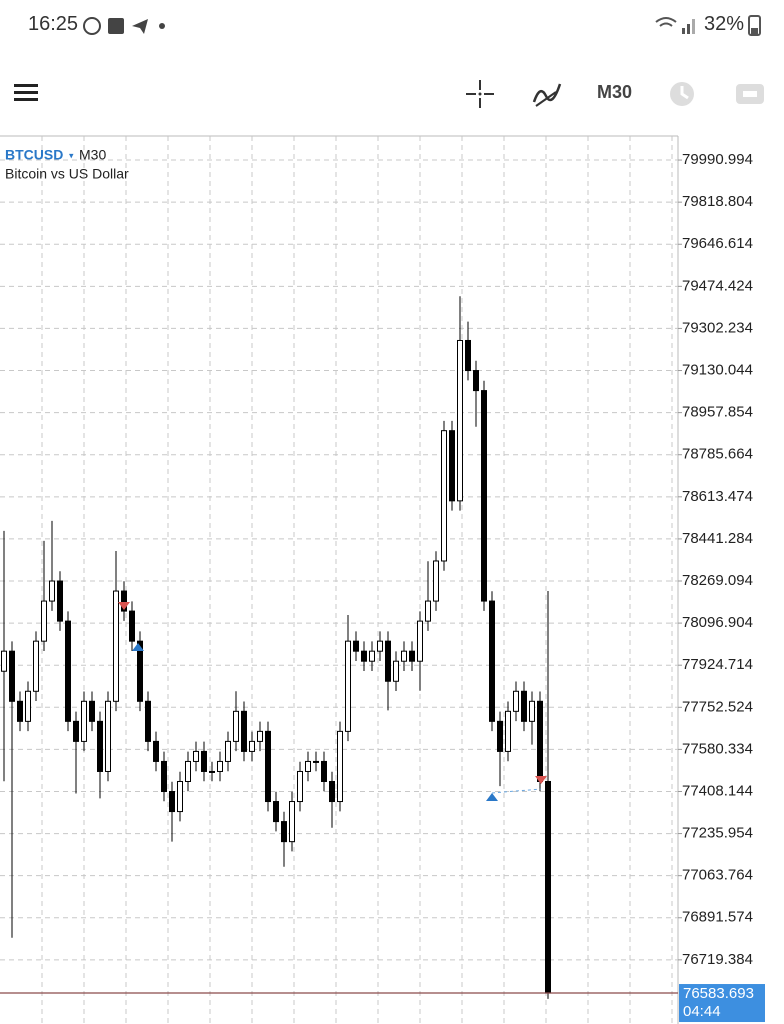 This screenshot has width=784, height=1024. I want to click on y-tick-label: 77924.714, so click(717, 664).